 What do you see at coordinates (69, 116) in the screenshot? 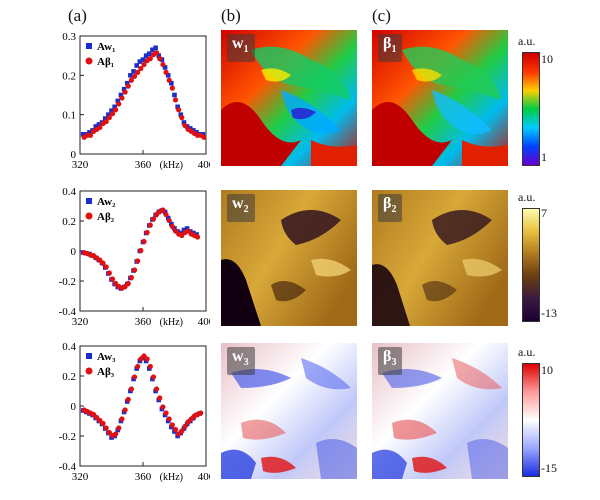
I see `y-tick-label: 0.1` at bounding box center [69, 116].